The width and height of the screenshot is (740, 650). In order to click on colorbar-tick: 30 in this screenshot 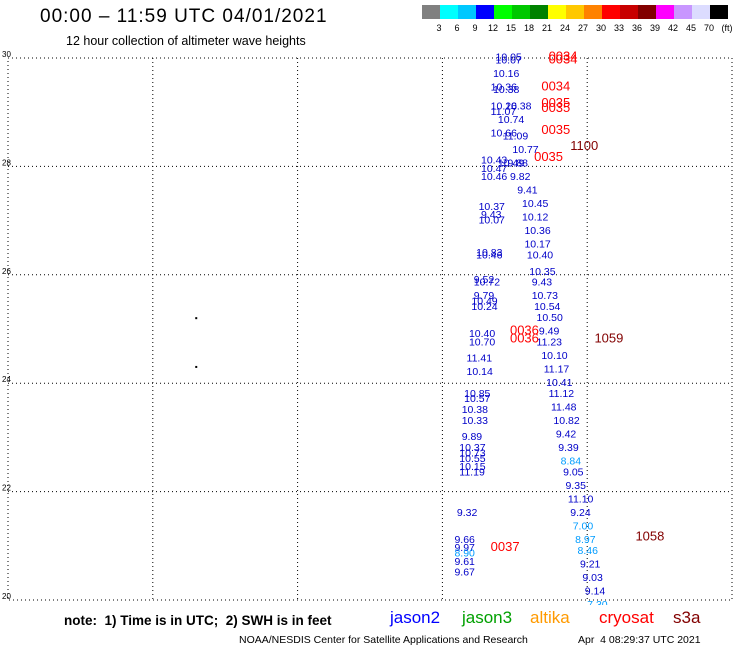, I will do `click(601, 28)`.